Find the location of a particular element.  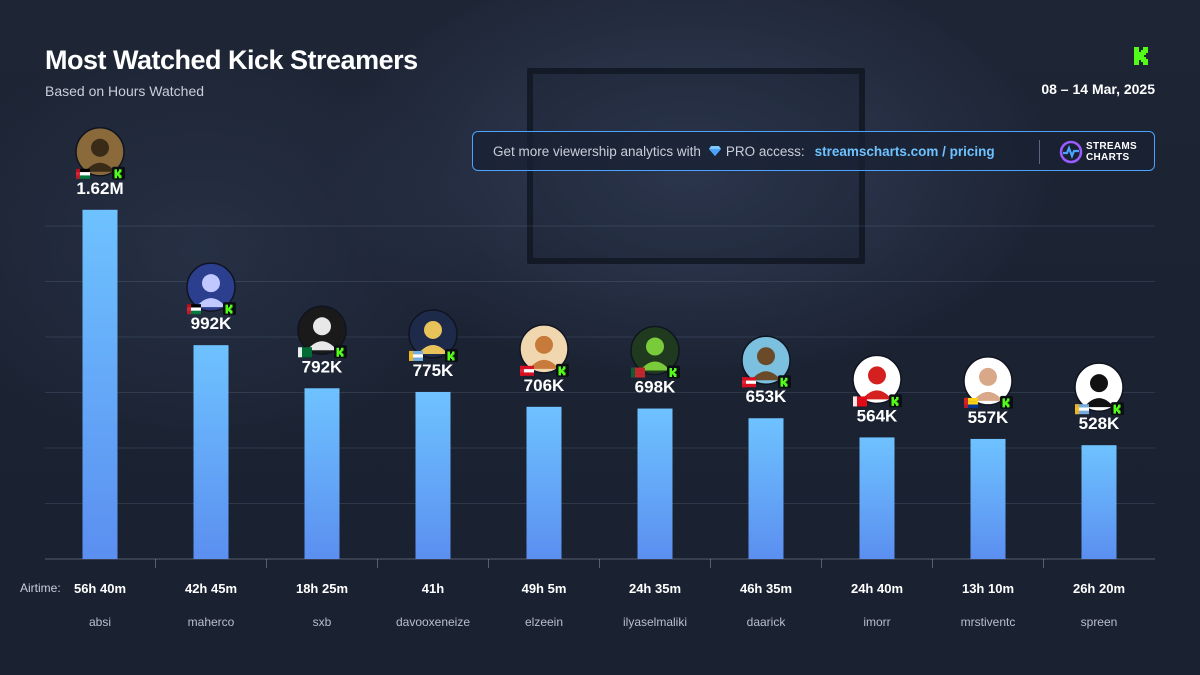

category-label: elzeein is located at coordinates (544, 622).